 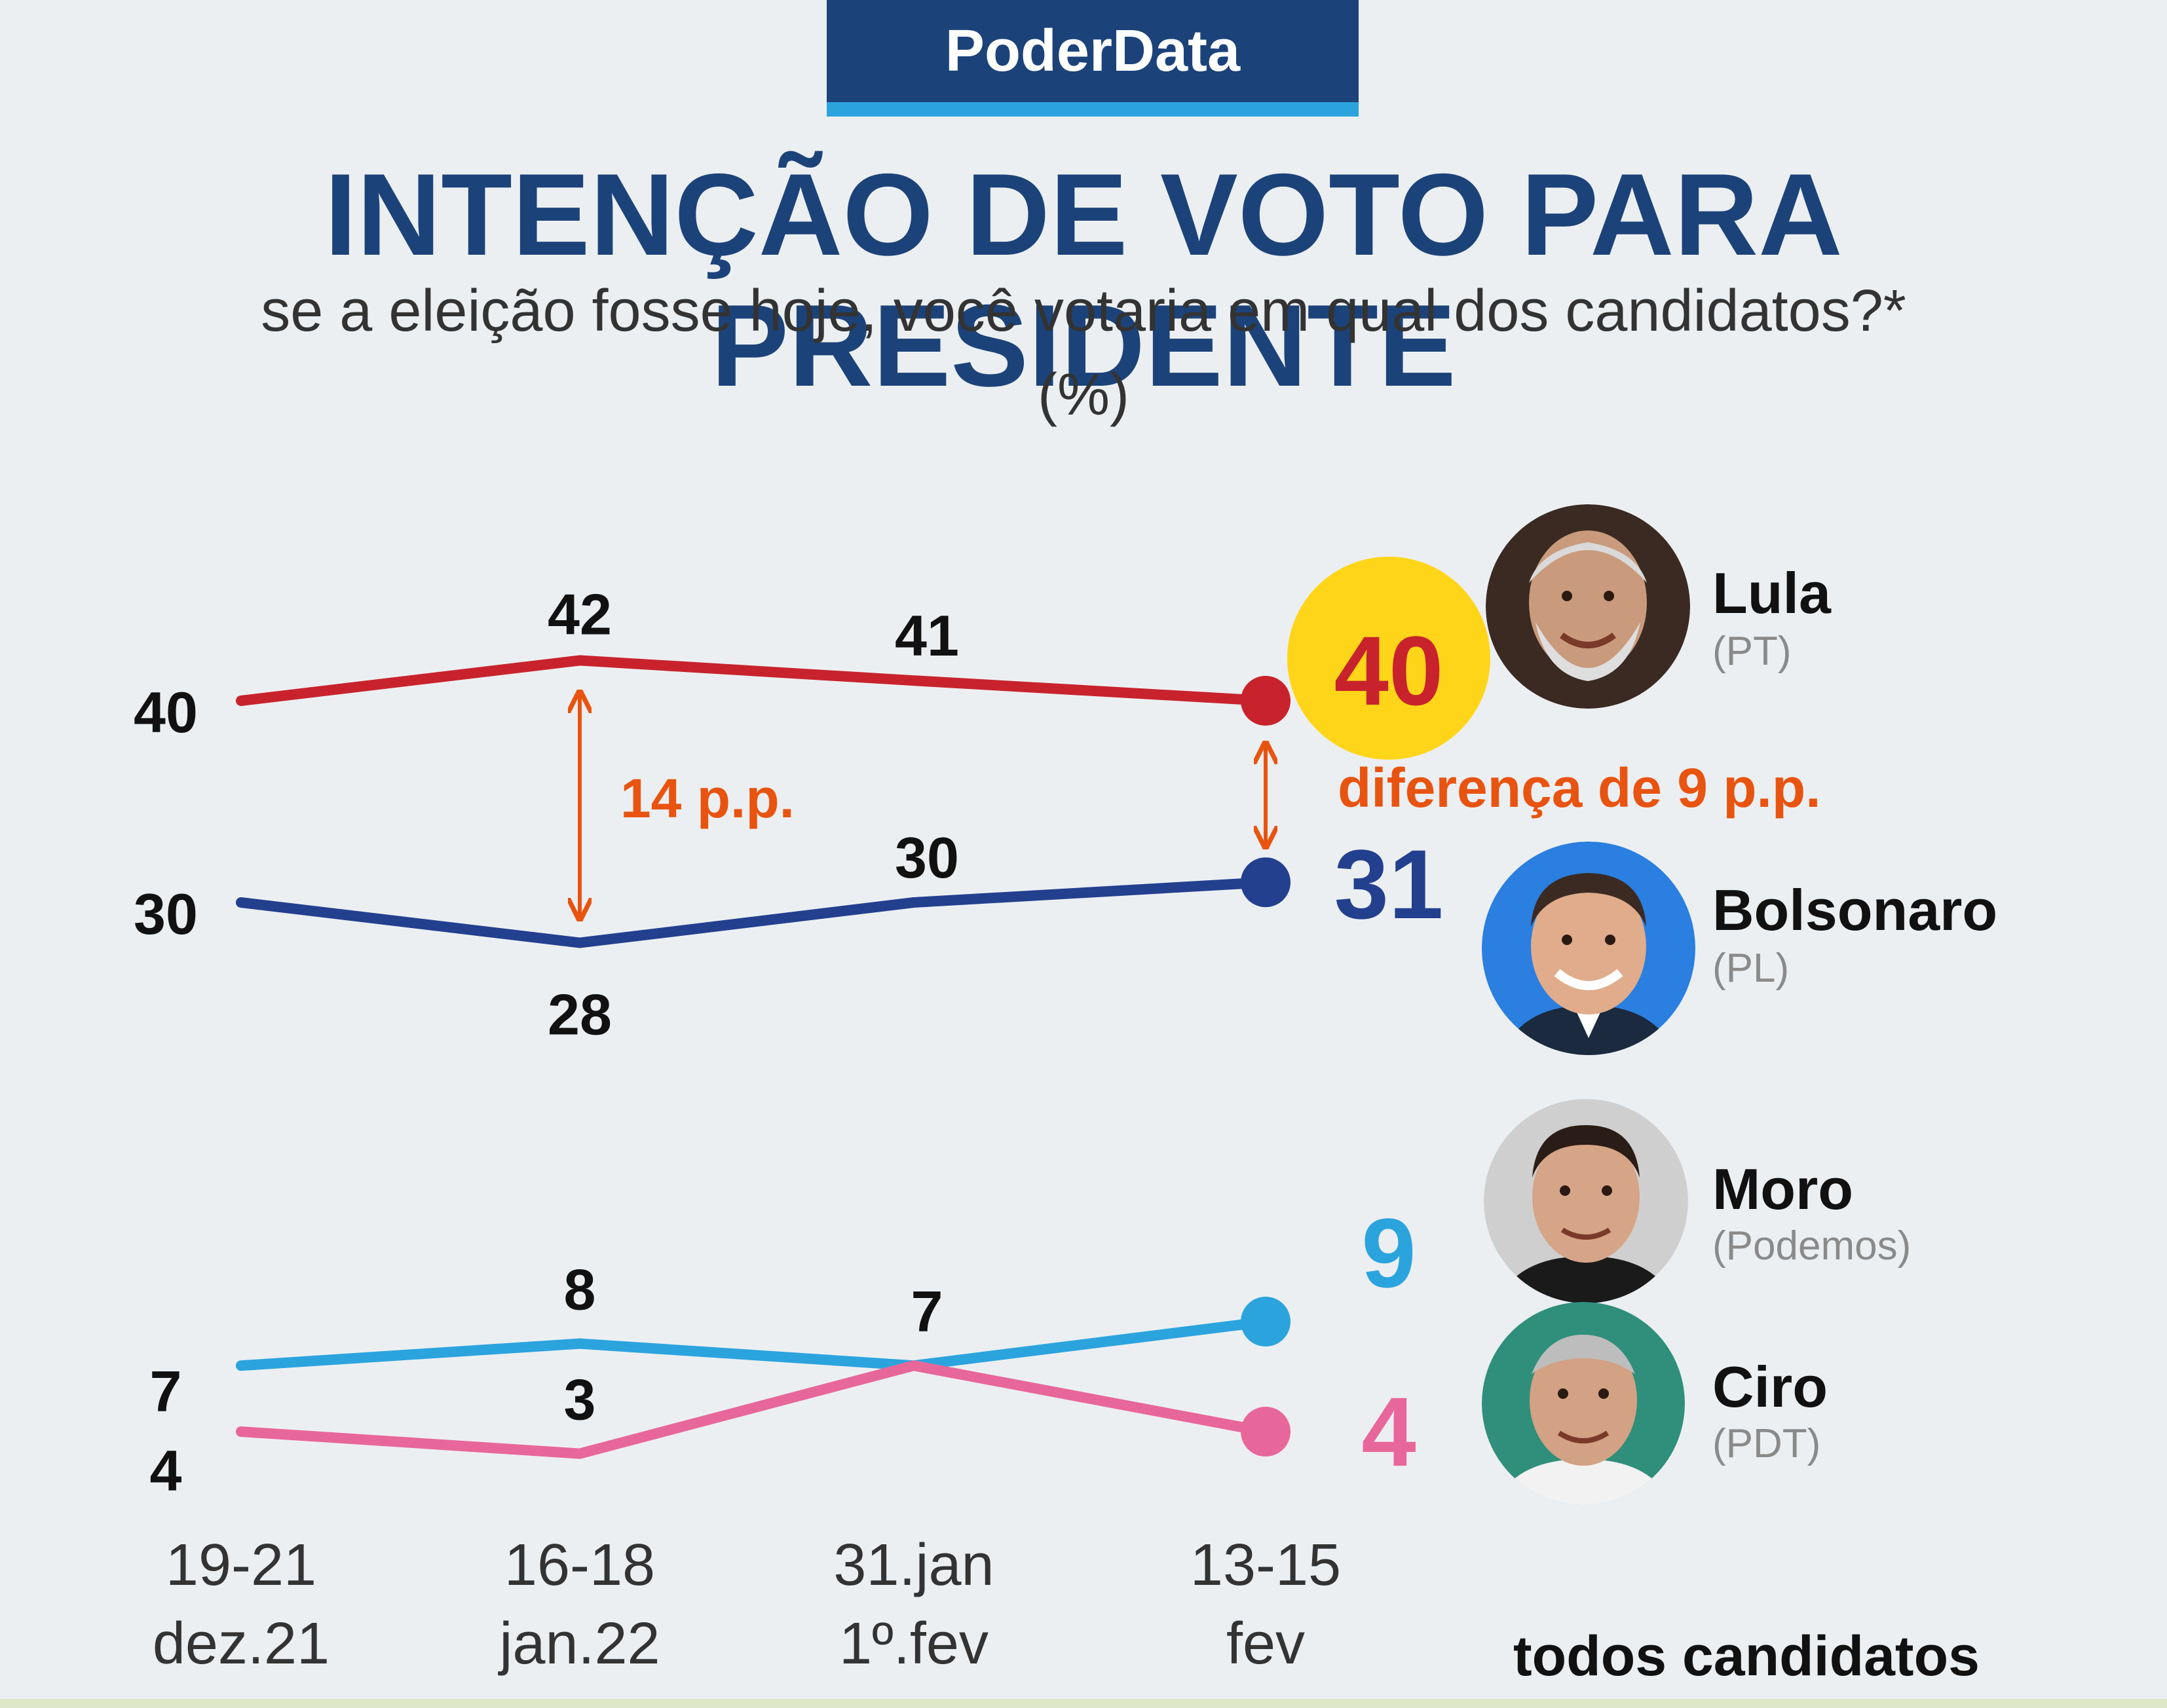 What do you see at coordinates (1265, 1644) in the screenshot?
I see `x-tick-label-line2-3: fev` at bounding box center [1265, 1644].